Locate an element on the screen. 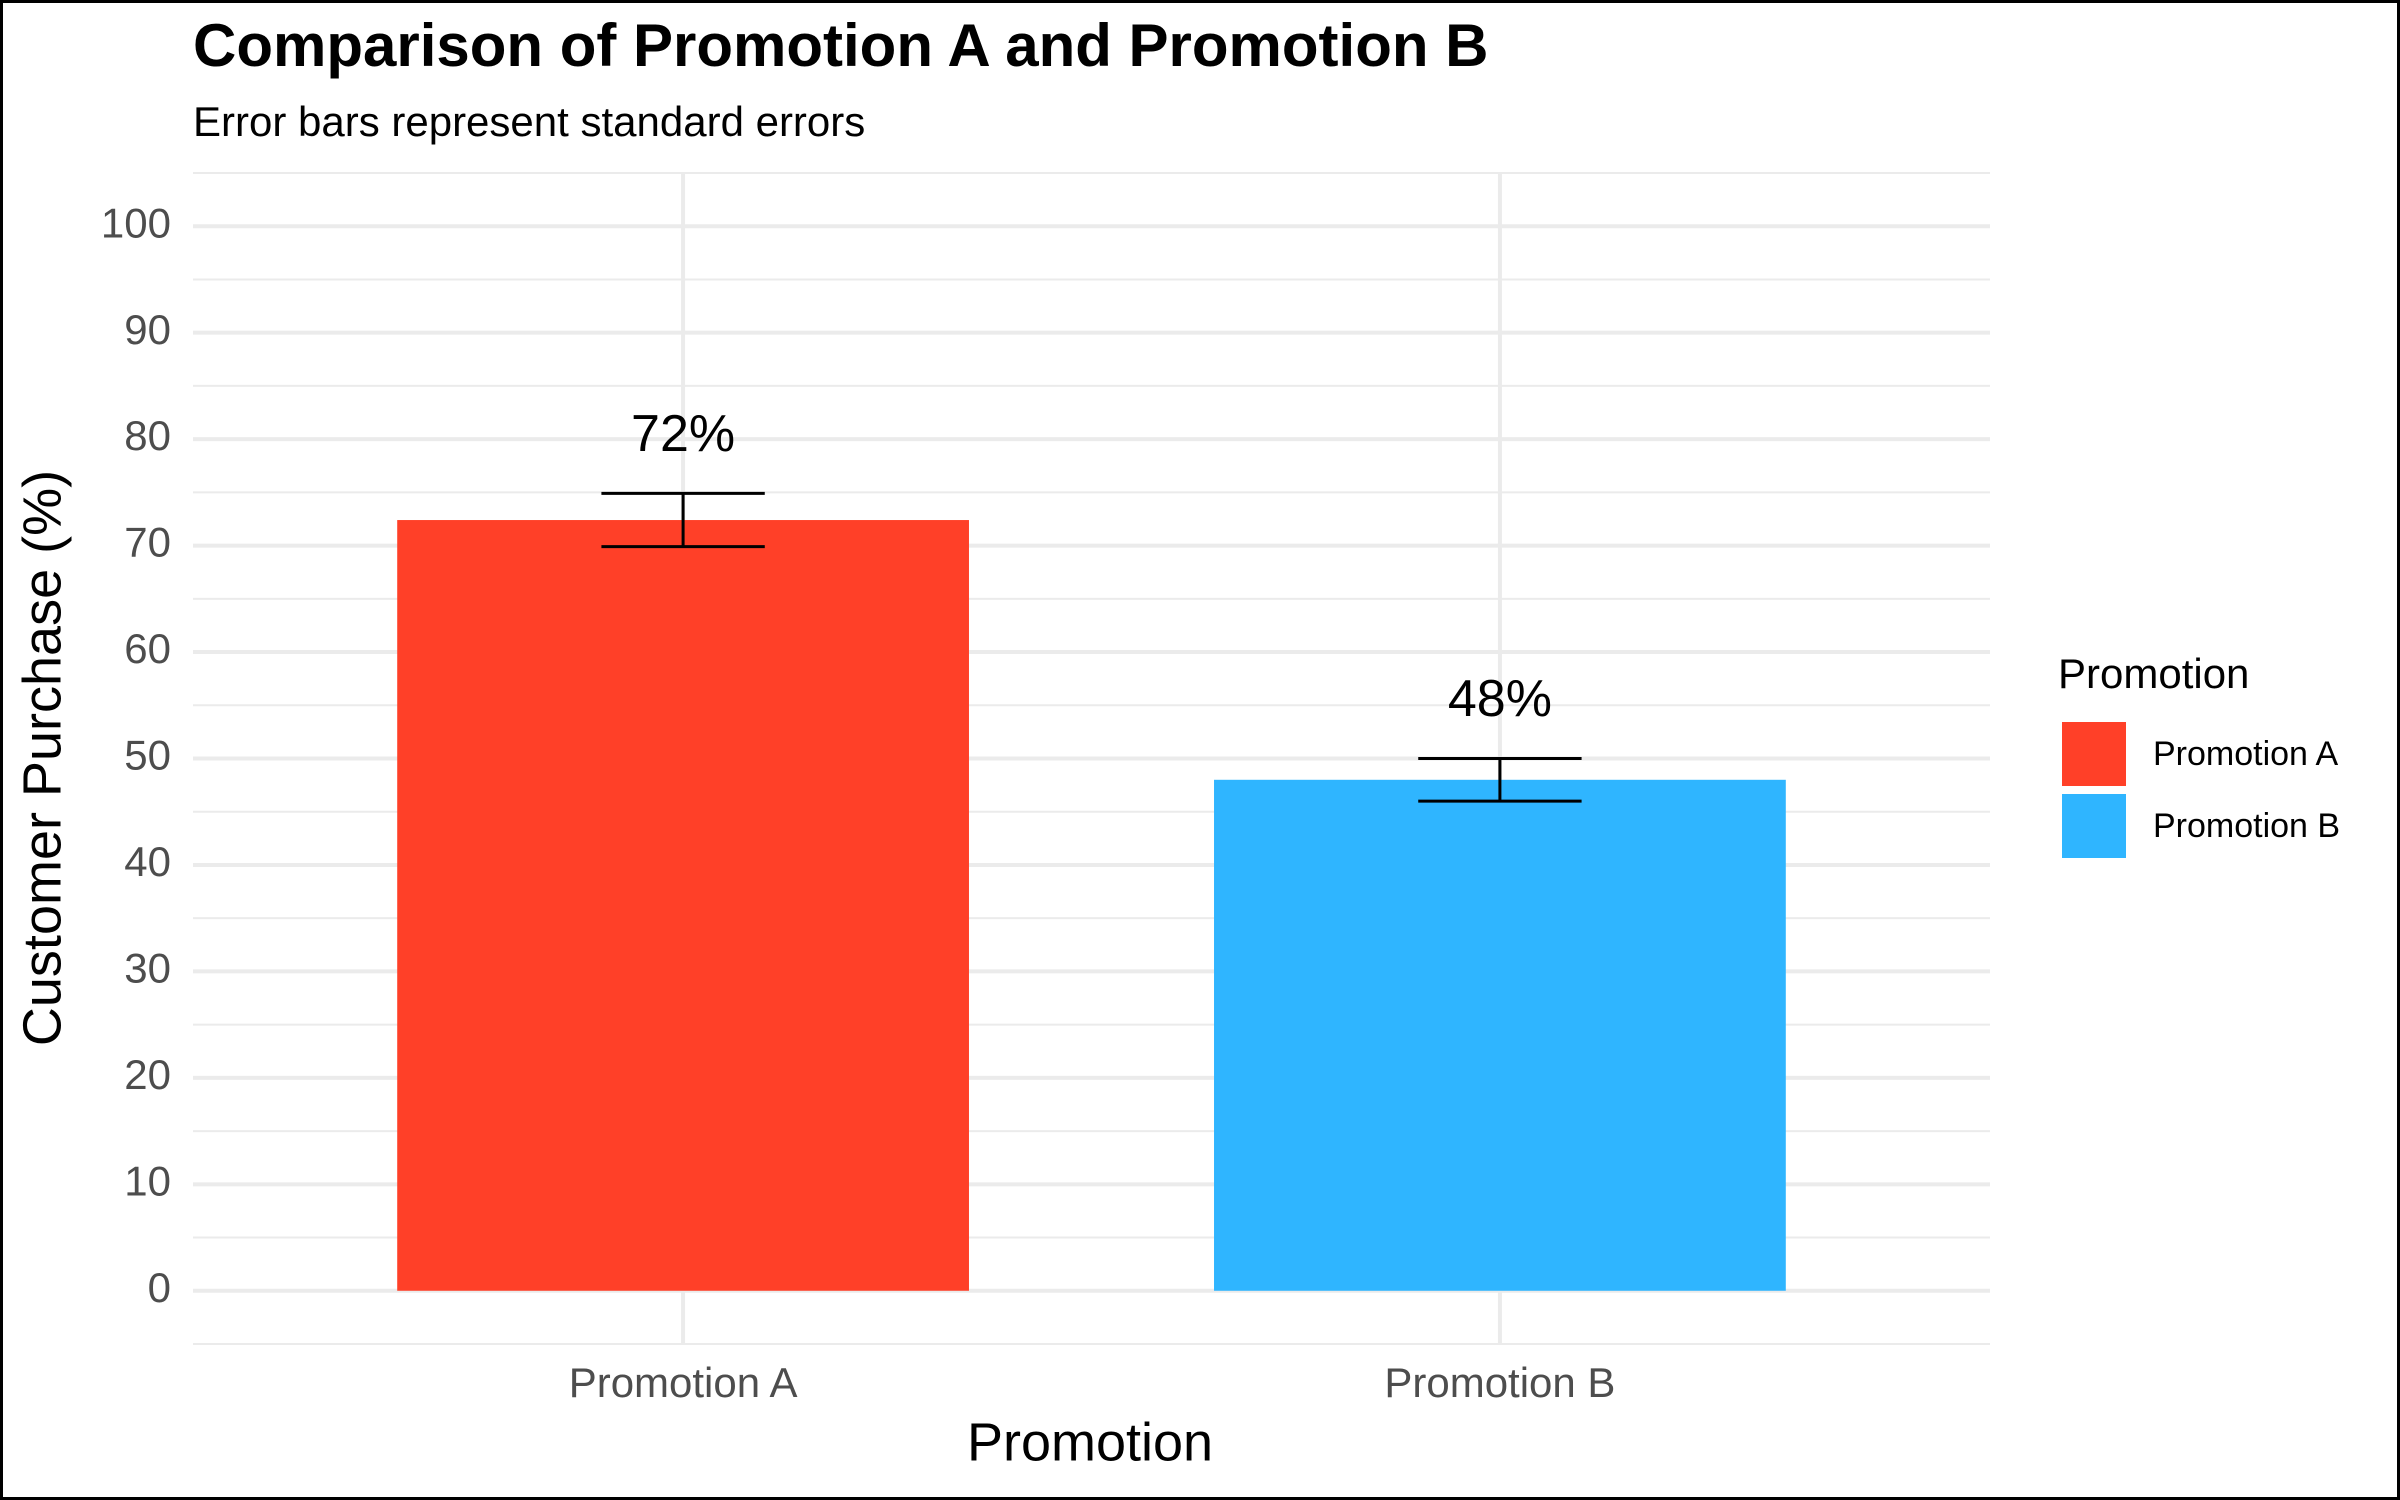  y-tick-label: 30 is located at coordinates (147, 968).